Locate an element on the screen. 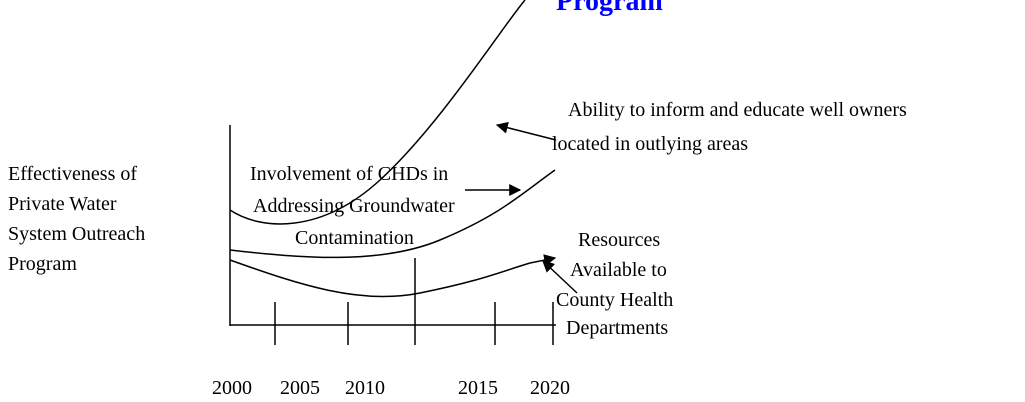 Image resolution: width=1025 pixels, height=402 pixels. annotation: Departments is located at coordinates (617, 328).